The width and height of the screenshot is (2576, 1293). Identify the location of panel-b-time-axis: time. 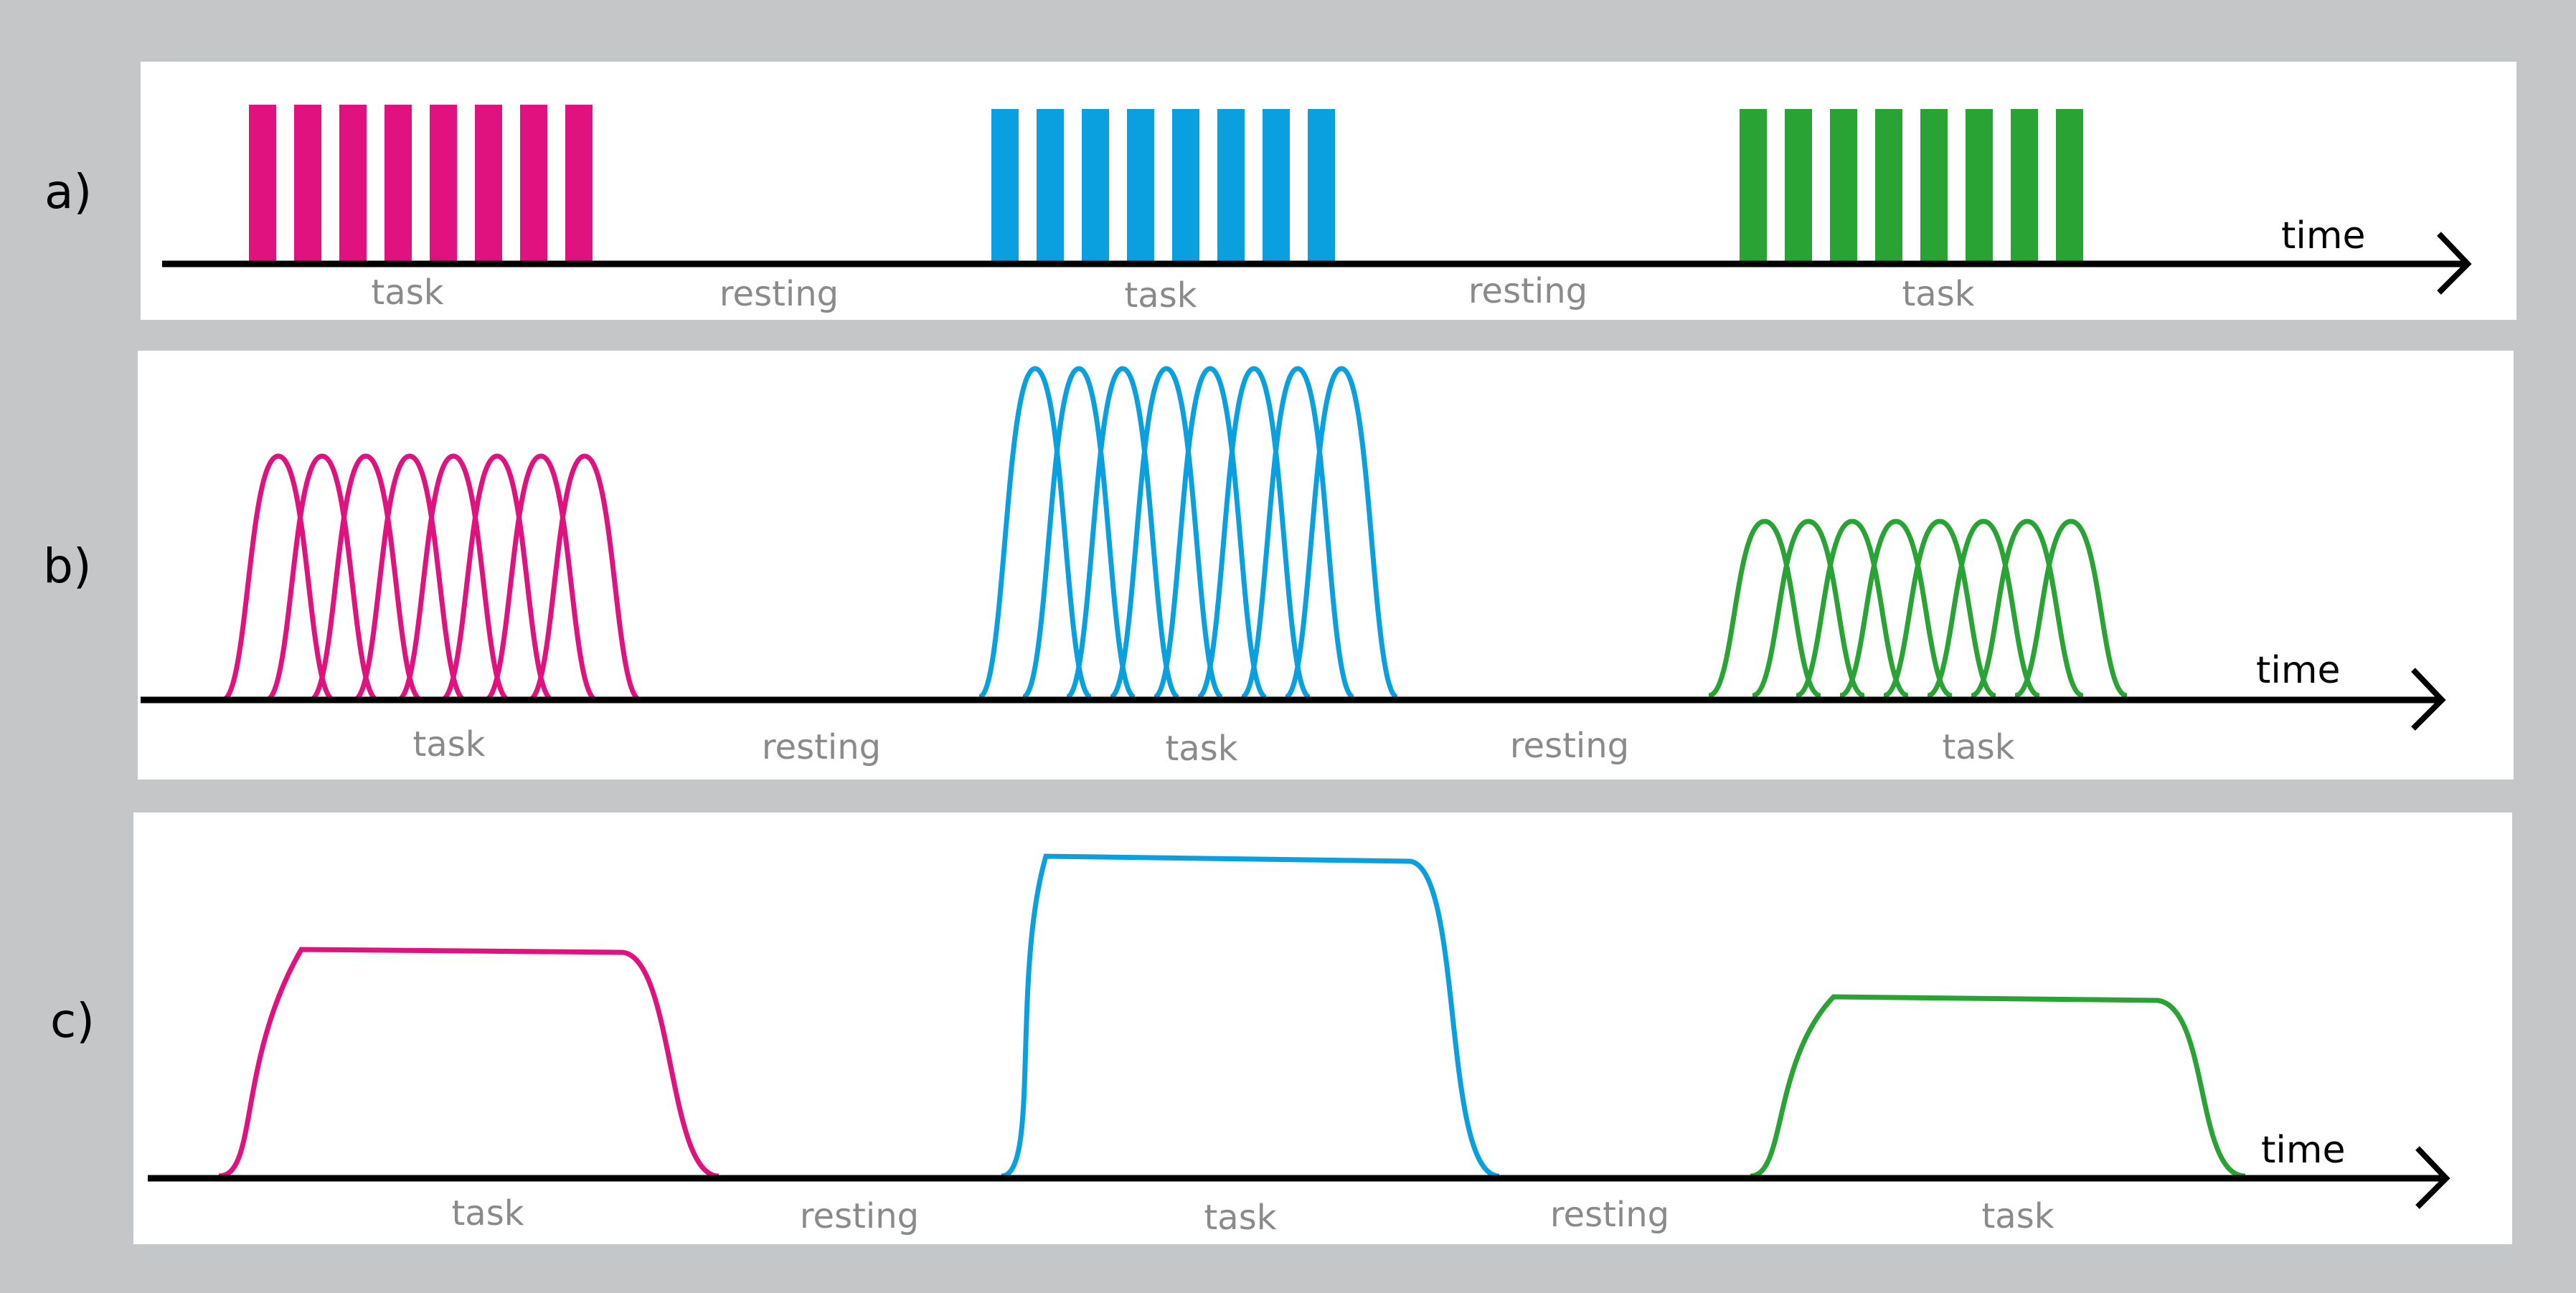
(1293, 690).